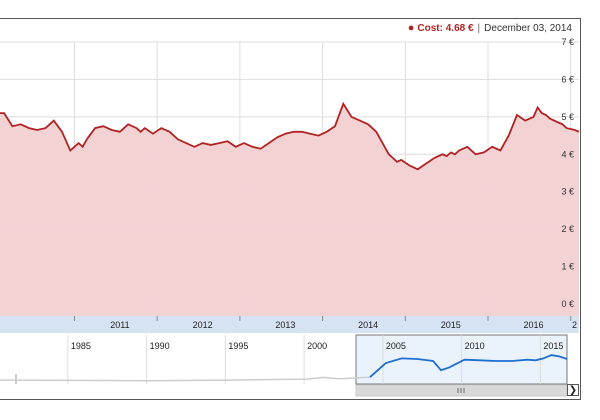  What do you see at coordinates (573, 390) in the screenshot?
I see `scroll-right-button: ❯` at bounding box center [573, 390].